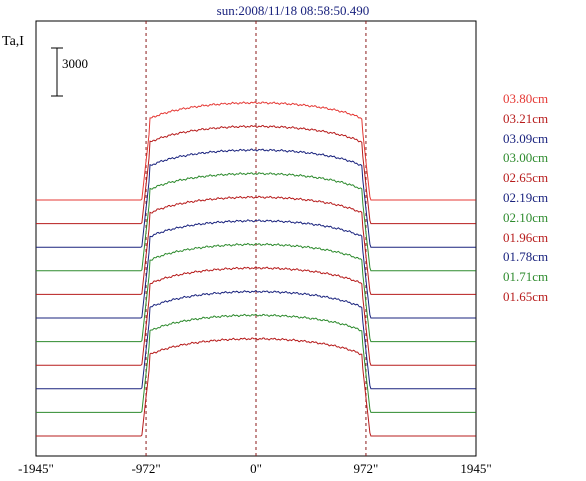 This screenshot has width=586, height=481. I want to click on legend-item: 03.21cm, so click(526, 118).